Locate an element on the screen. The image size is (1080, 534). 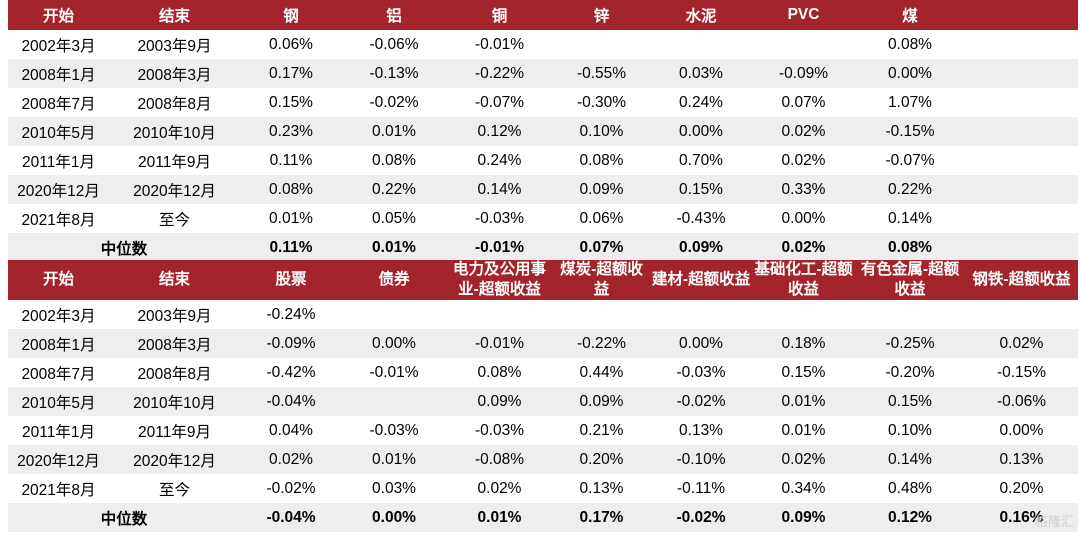
table-cell: -0.02% is located at coordinates (701, 401).